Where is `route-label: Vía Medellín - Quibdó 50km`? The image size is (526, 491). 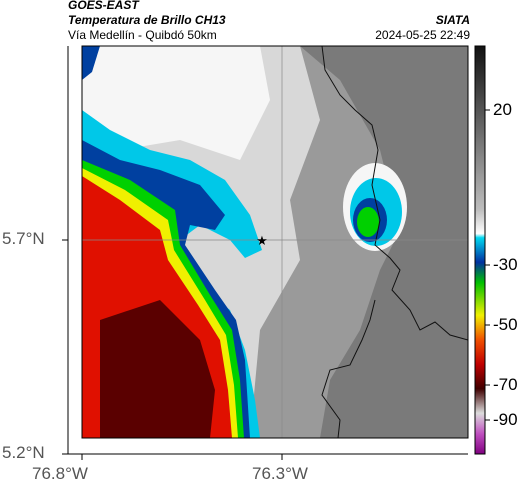
route-label: Vía Medellín - Quibdó 50km is located at coordinates (142, 35).